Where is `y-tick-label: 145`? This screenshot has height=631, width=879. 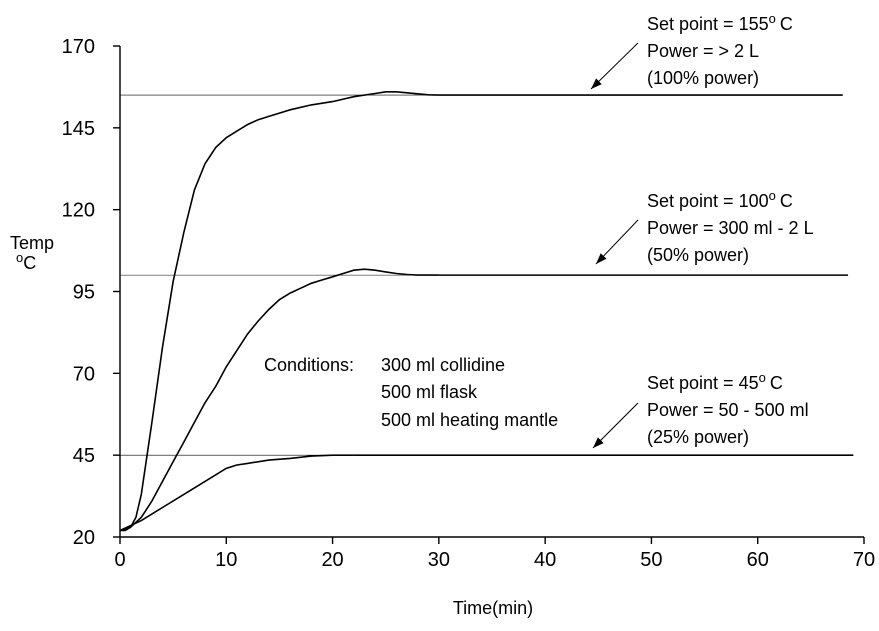 y-tick-label: 145 is located at coordinates (78, 129).